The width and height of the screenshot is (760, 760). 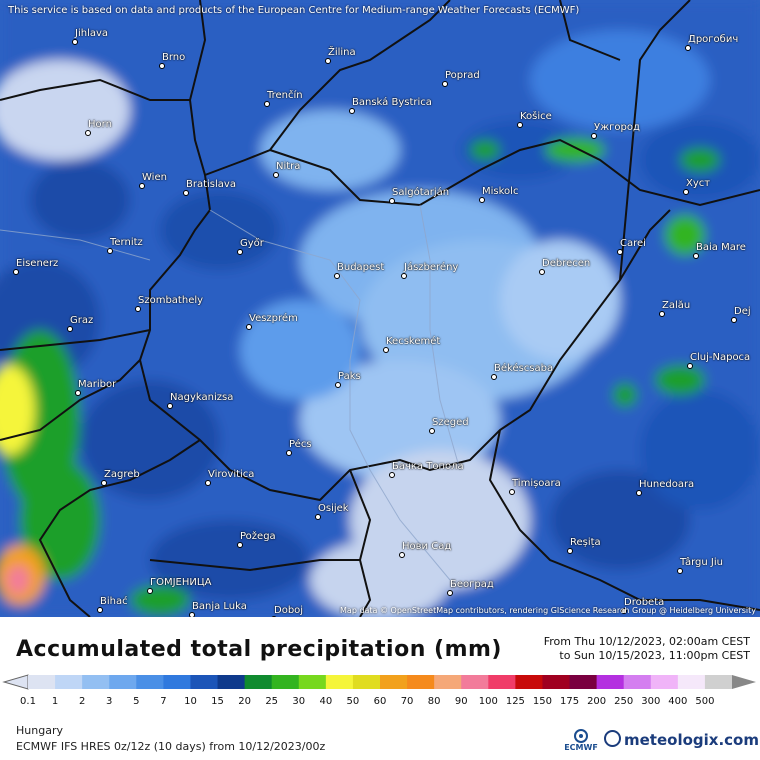 I want to click on region-name: Hungary, so click(x=39, y=730).